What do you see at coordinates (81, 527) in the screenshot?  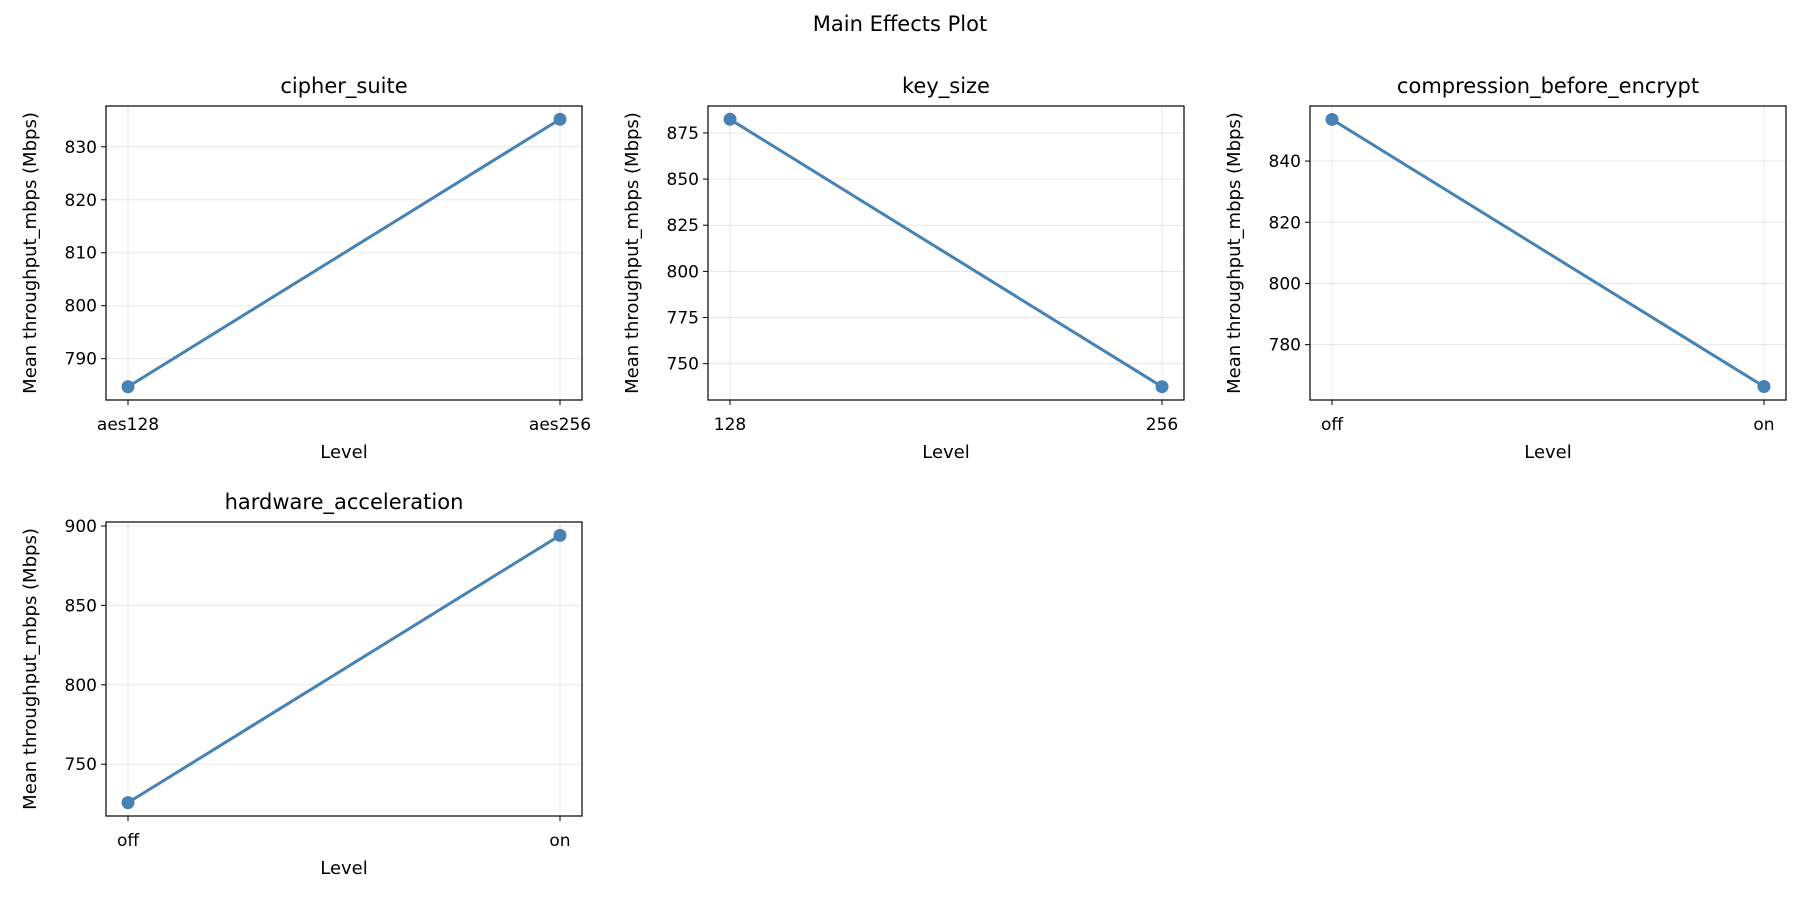 I see `y-tick-label: 900` at bounding box center [81, 527].